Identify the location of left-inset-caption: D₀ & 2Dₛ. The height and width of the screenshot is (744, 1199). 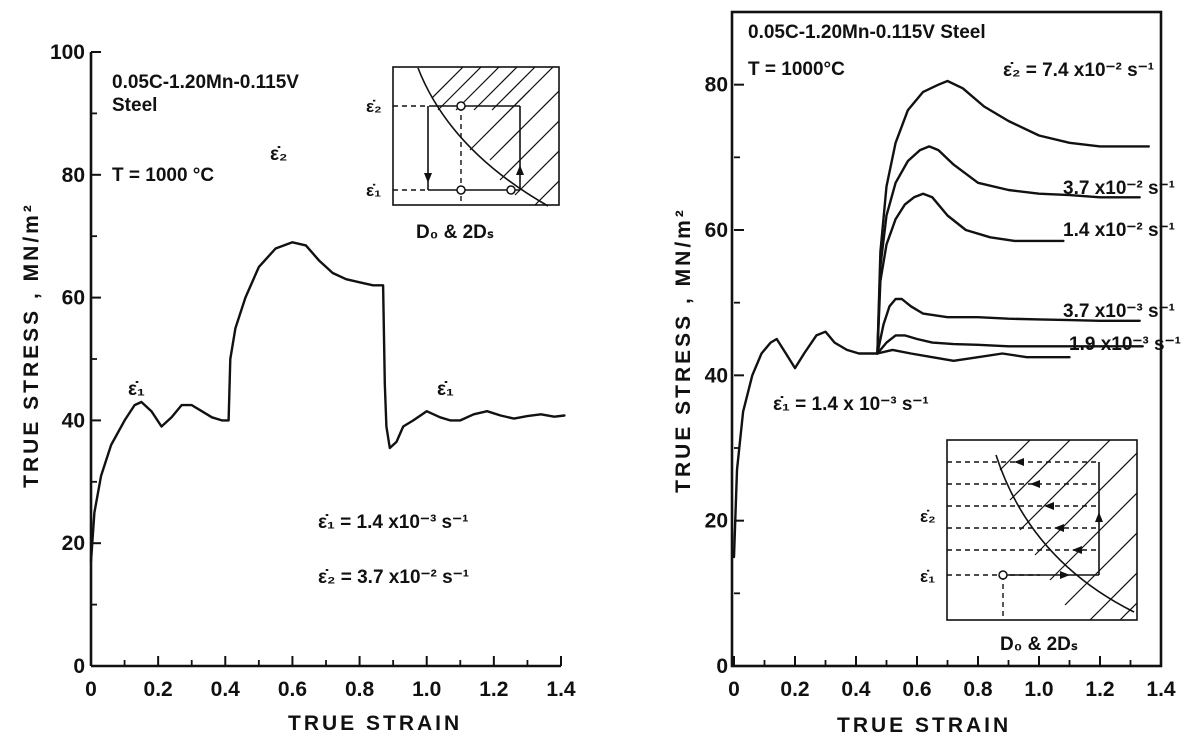
(455, 232).